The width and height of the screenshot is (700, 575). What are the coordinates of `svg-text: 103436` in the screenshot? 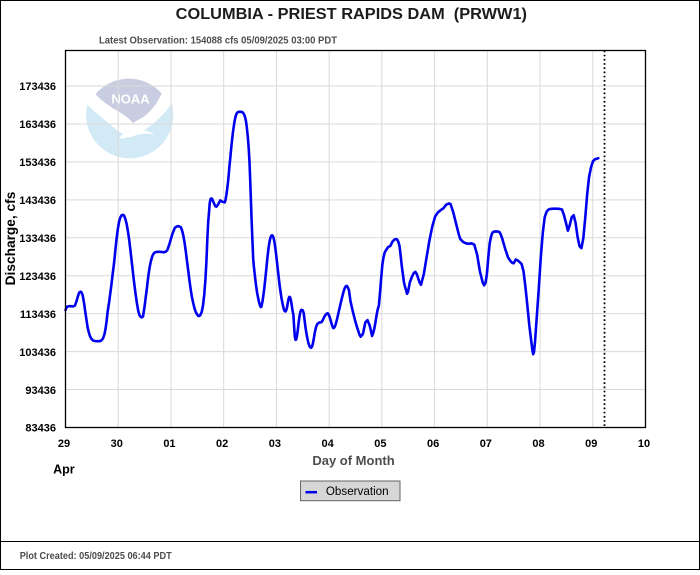 It's located at (37, 353).